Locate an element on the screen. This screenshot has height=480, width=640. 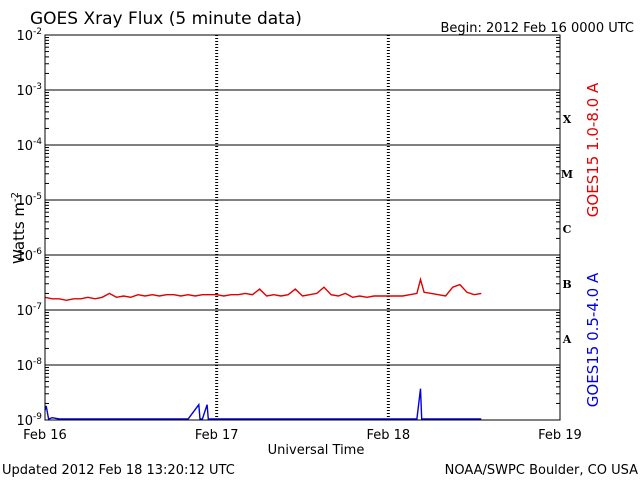
y-tick-exponent: -2 is located at coordinates (37, 32).